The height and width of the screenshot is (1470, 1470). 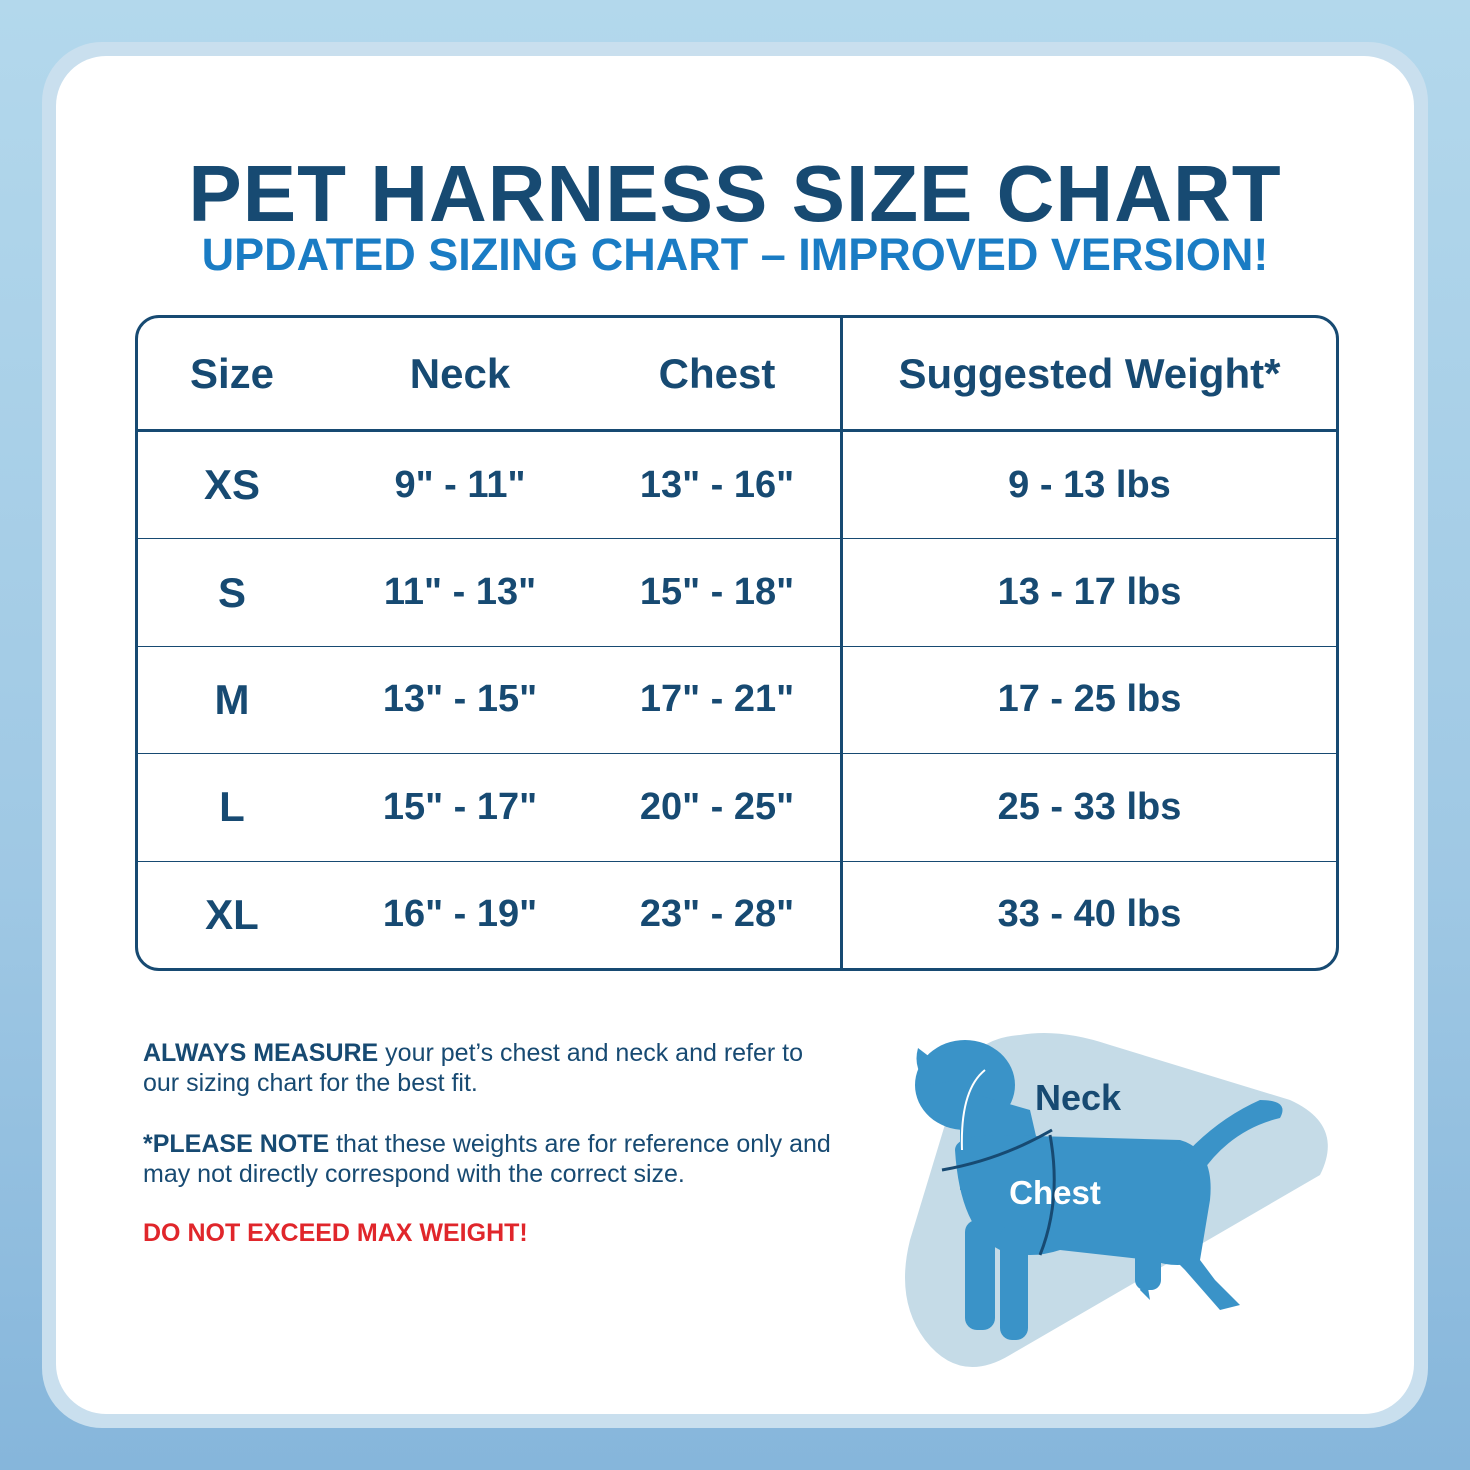 I want to click on note-bold: ALWAYS MEASURE, so click(x=261, y=1053).